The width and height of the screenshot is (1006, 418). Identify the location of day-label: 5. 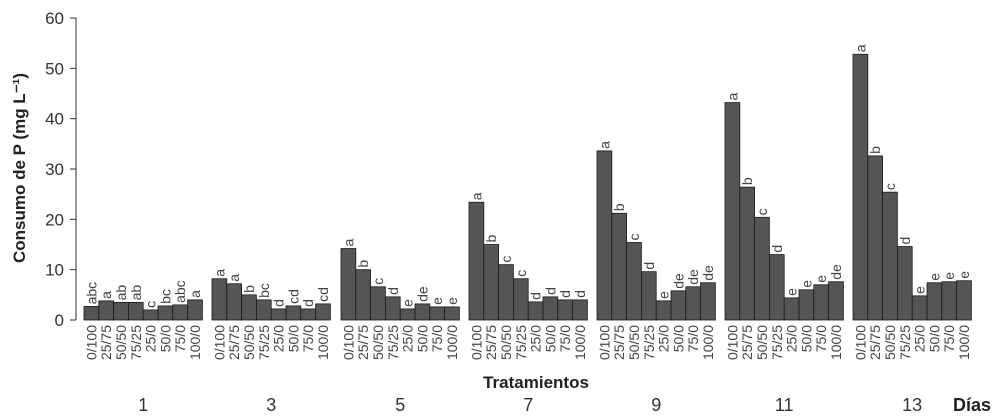
(400, 405).